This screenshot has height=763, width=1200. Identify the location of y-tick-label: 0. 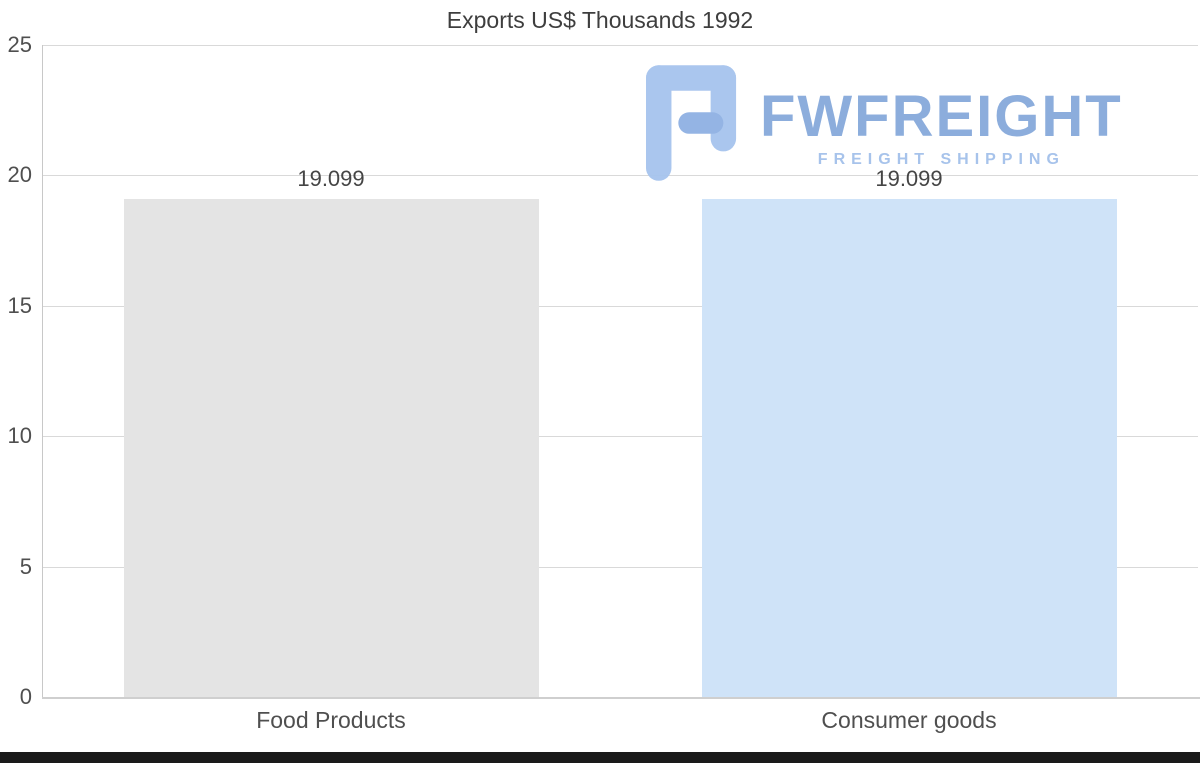
(25, 696).